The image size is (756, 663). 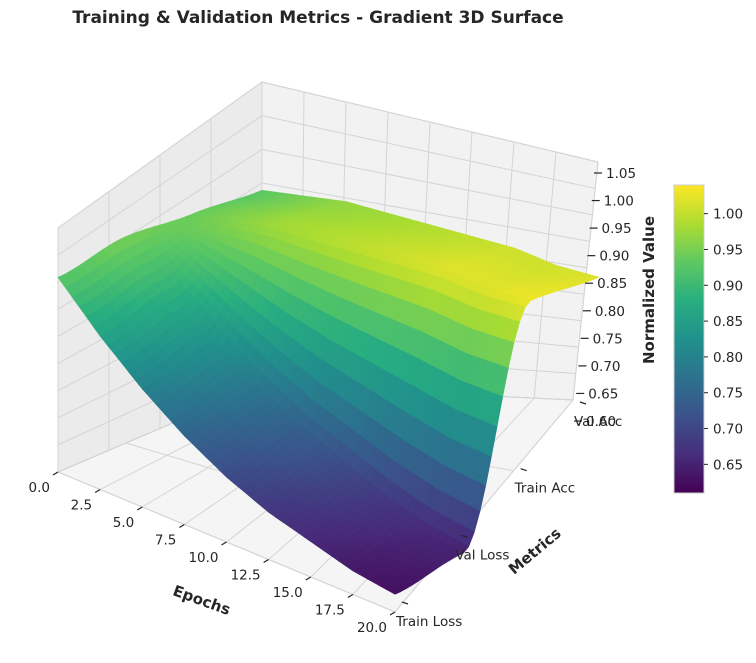 What do you see at coordinates (39, 488) in the screenshot?
I see `x-tick-label: 0.0` at bounding box center [39, 488].